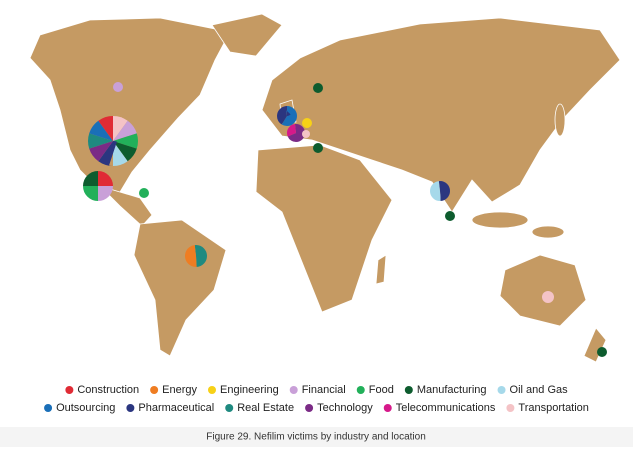 The image size is (633, 449). What do you see at coordinates (440, 191) in the screenshot?
I see `pie-india` at bounding box center [440, 191].